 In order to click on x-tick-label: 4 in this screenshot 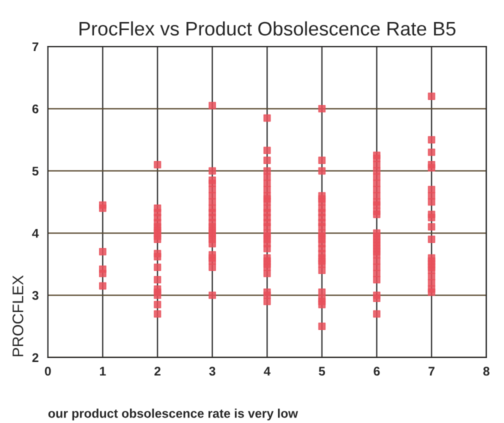, I will do `click(267, 371)`.